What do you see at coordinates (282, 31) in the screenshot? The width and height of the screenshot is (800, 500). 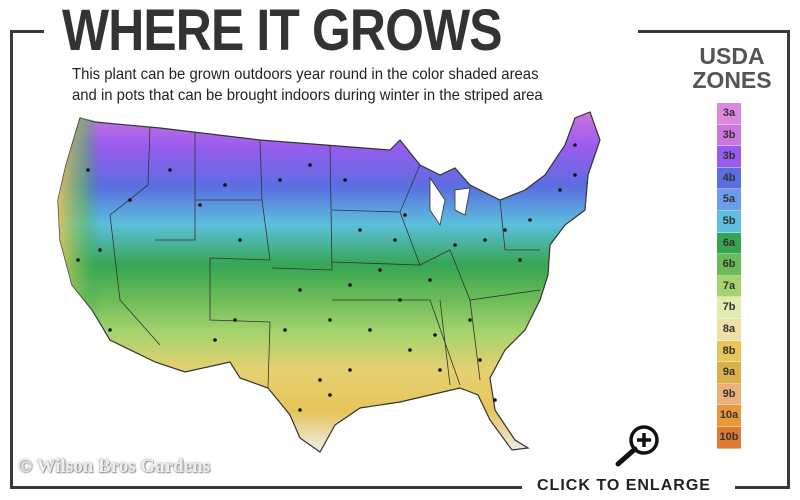 I see `page-title: WHERE IT GROWS` at bounding box center [282, 31].